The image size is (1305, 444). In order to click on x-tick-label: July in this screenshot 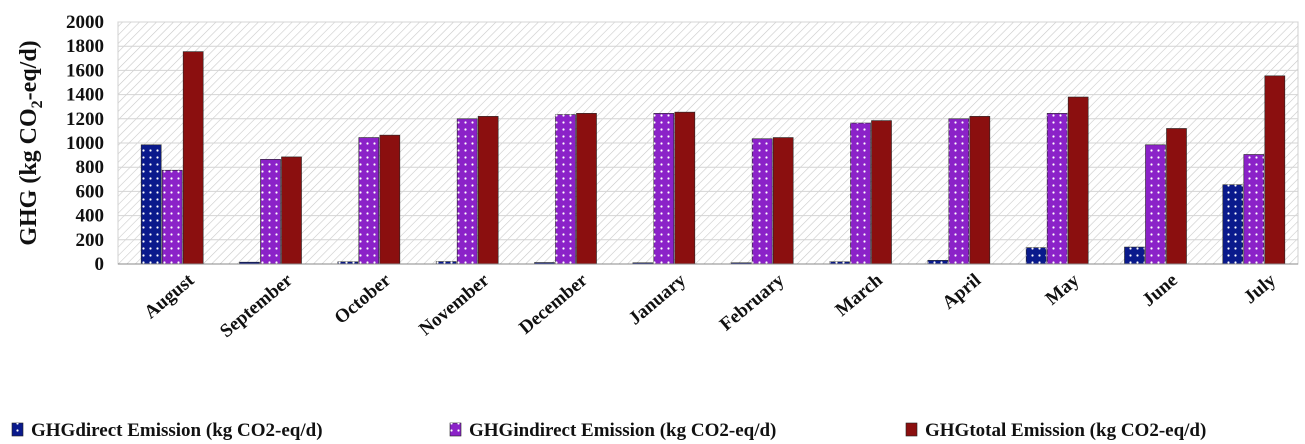, I will do `click(1260, 288)`.